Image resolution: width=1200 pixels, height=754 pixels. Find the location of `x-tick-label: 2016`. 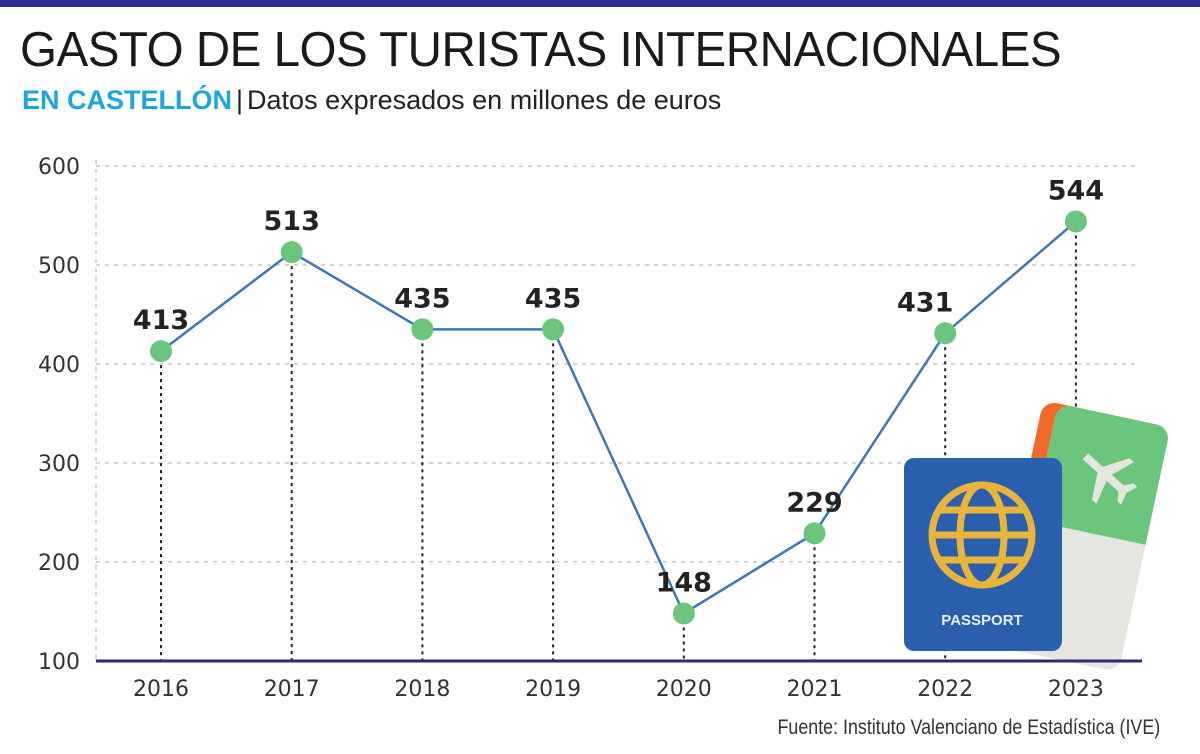

x-tick-label: 2016 is located at coordinates (161, 689).